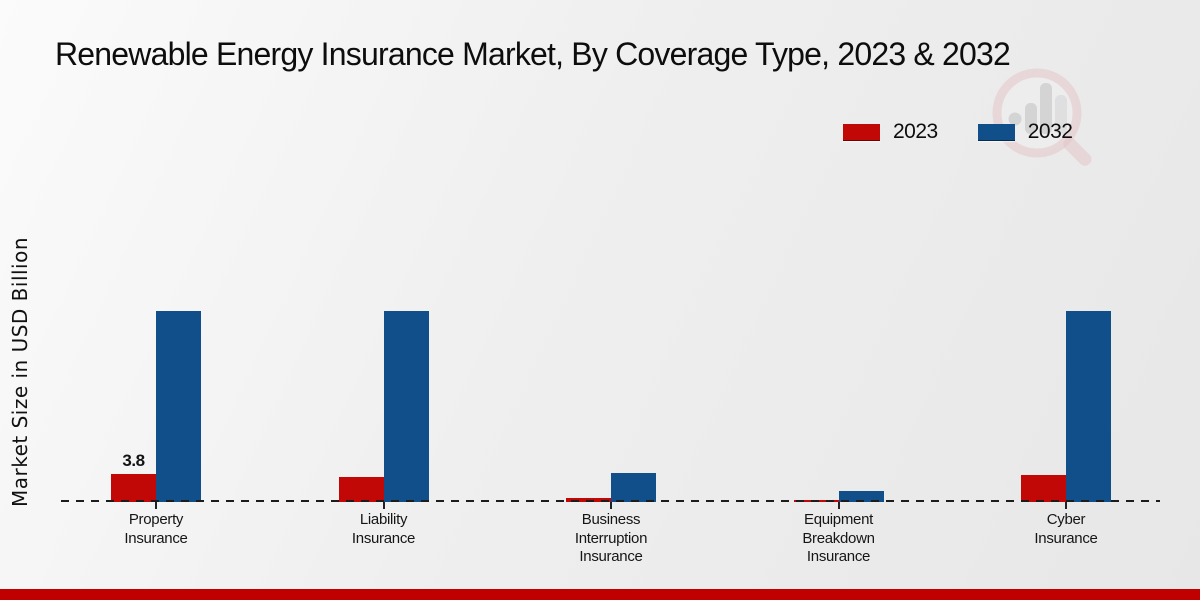 This screenshot has width=1200, height=600. What do you see at coordinates (610, 501) in the screenshot?
I see `x-axis-dashed-baseline` at bounding box center [610, 501].